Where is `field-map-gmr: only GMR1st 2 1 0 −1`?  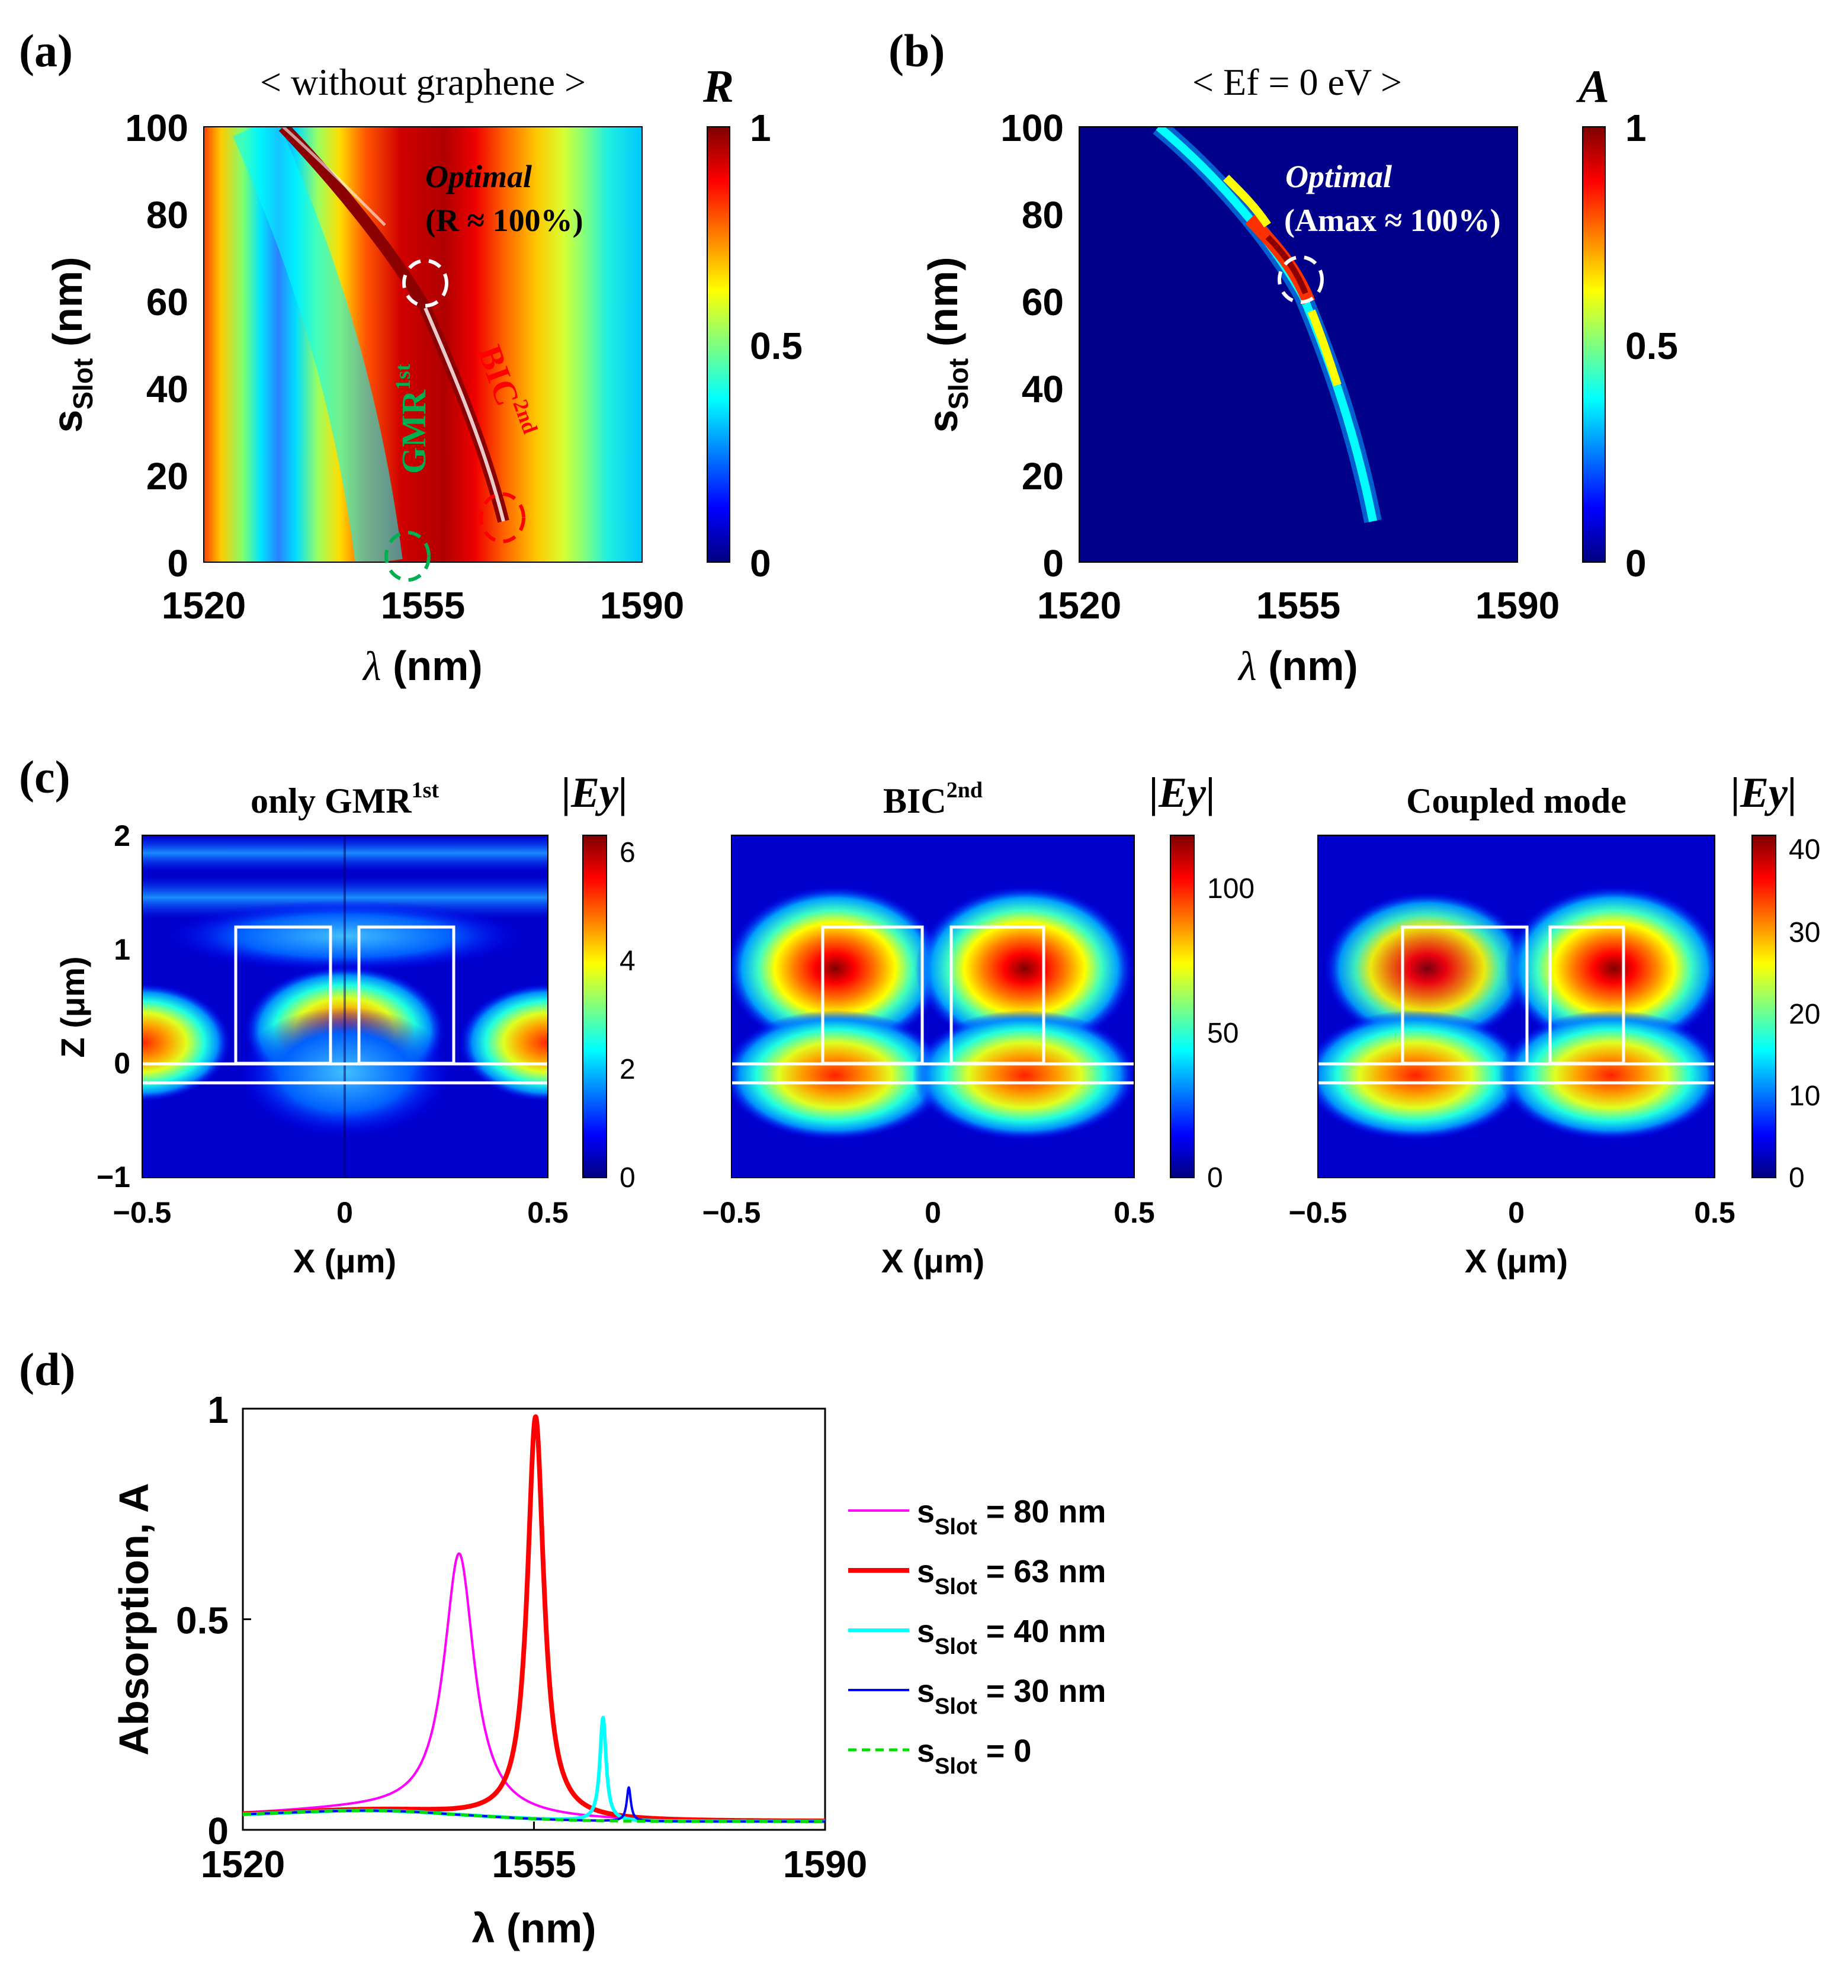 field-map-gmr: only GMR1st 2 1 0 −1 is located at coordinates (345, 1024).